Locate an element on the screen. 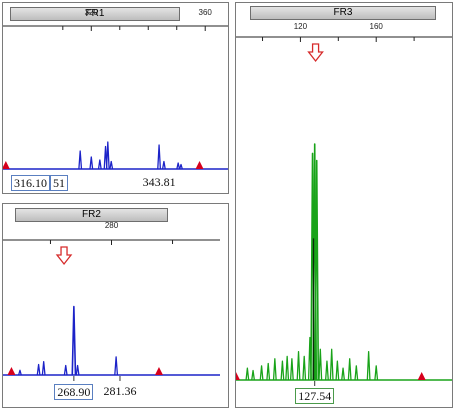  fr2-title: FR2 is located at coordinates (91, 215).